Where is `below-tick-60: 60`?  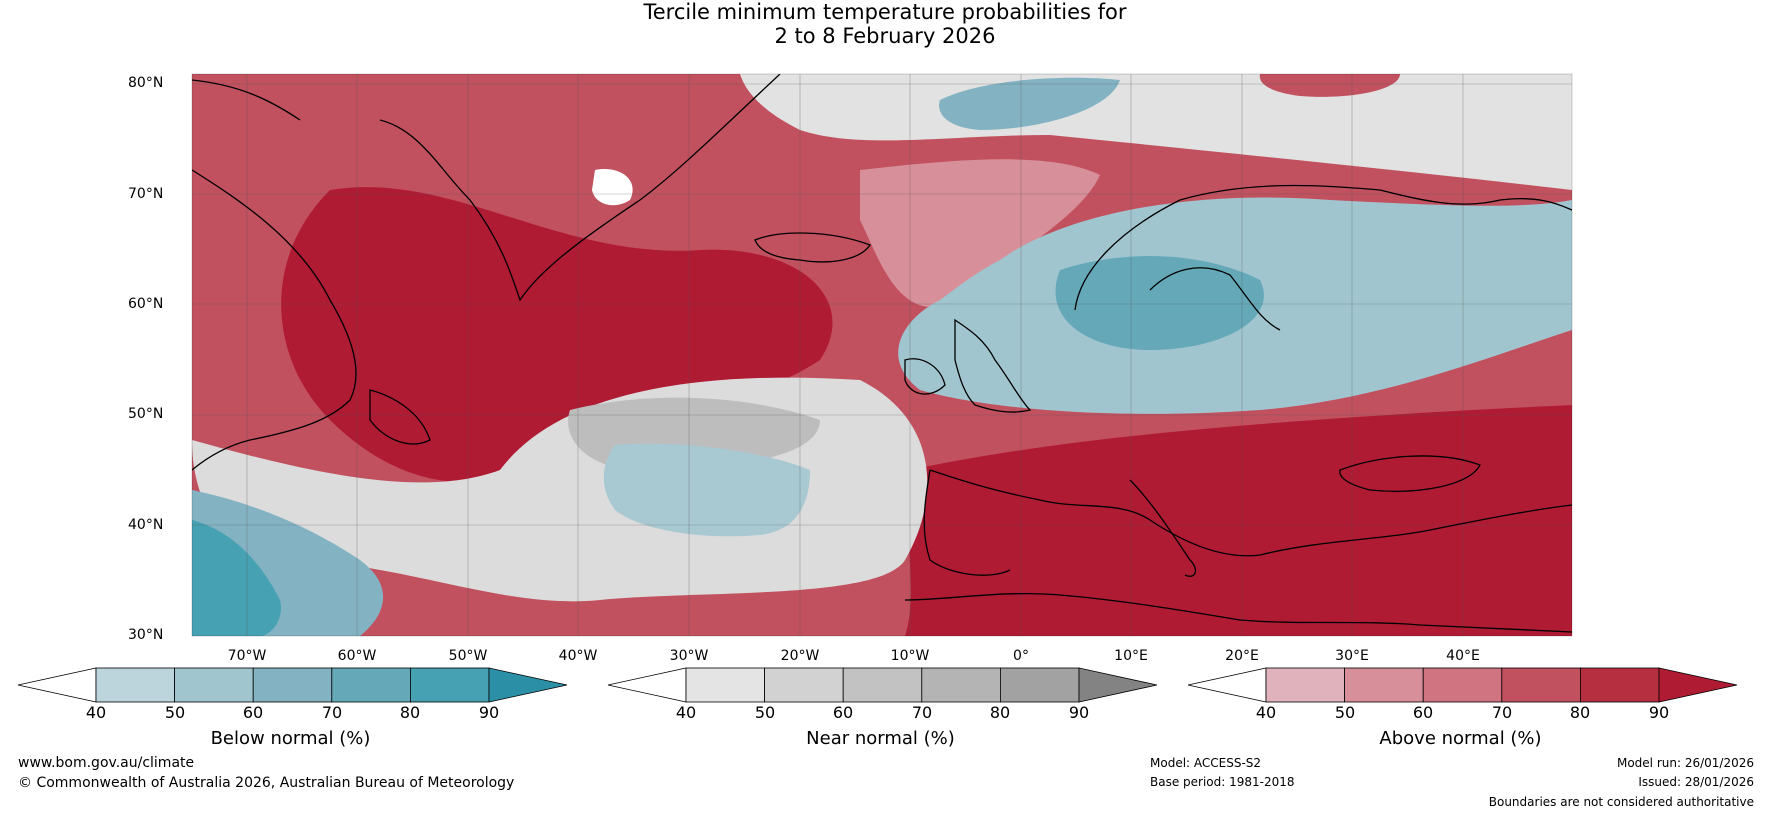
below-tick-60: 60 is located at coordinates (253, 712).